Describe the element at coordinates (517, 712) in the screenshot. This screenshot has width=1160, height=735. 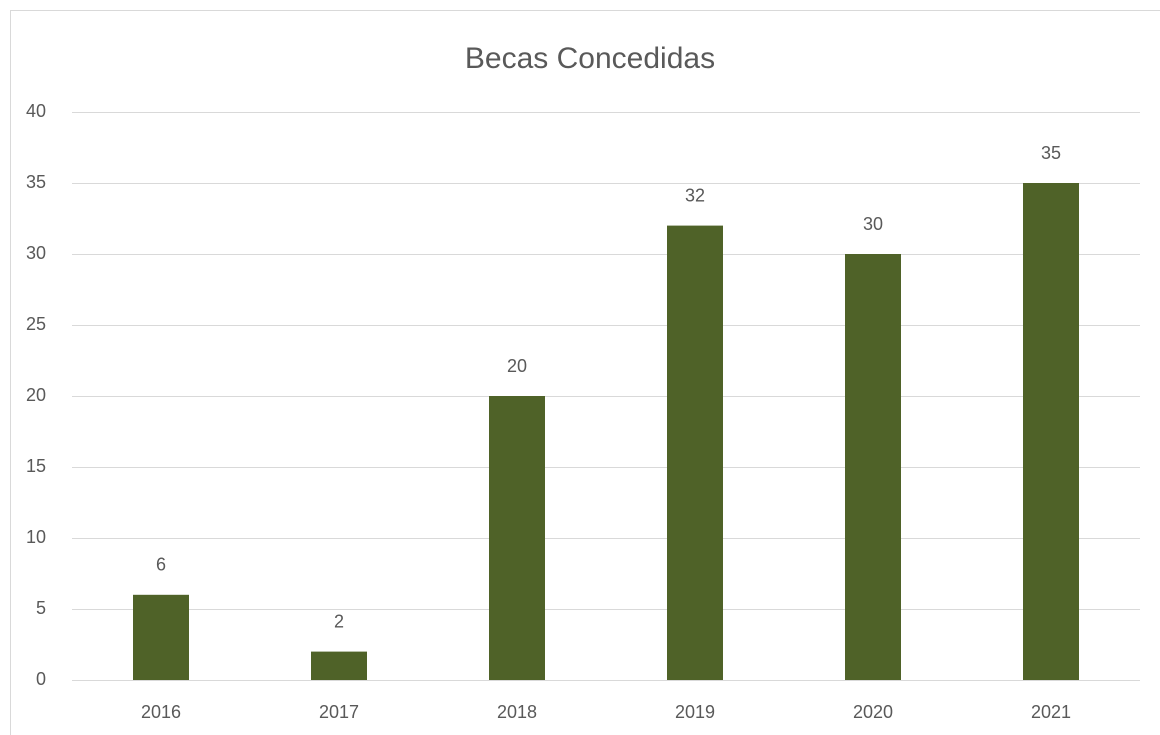
I see `x-tick-label: 2018` at that location.